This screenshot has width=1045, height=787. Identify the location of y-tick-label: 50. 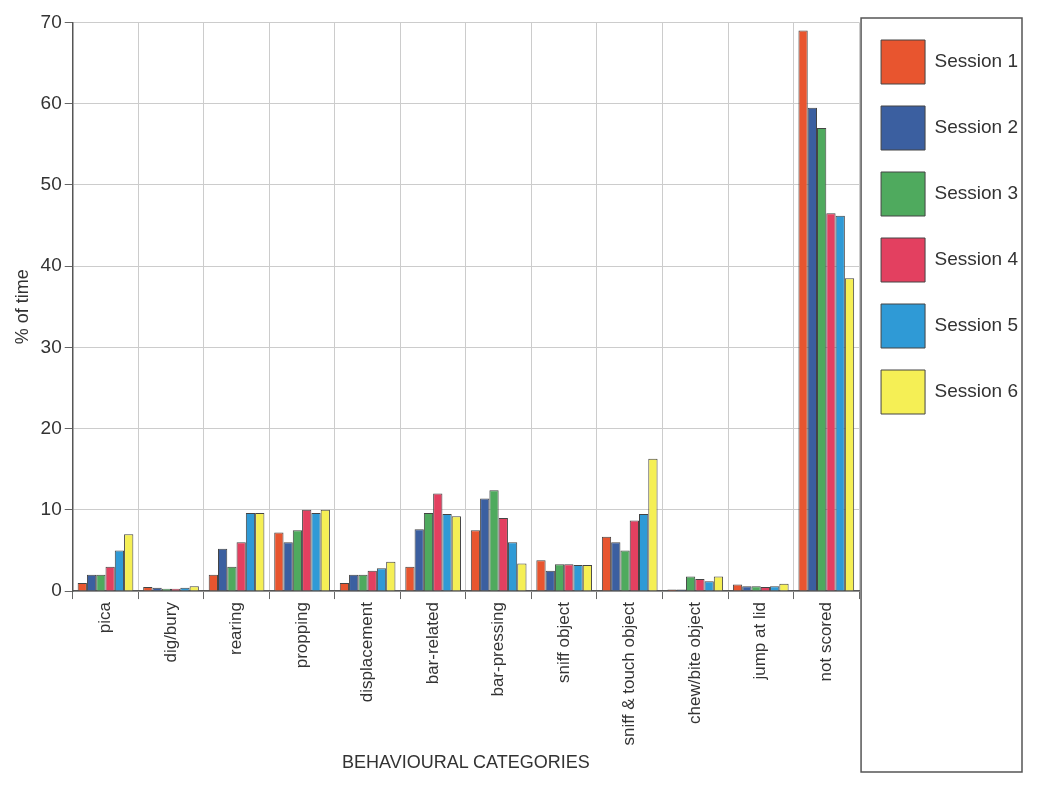
(51, 184).